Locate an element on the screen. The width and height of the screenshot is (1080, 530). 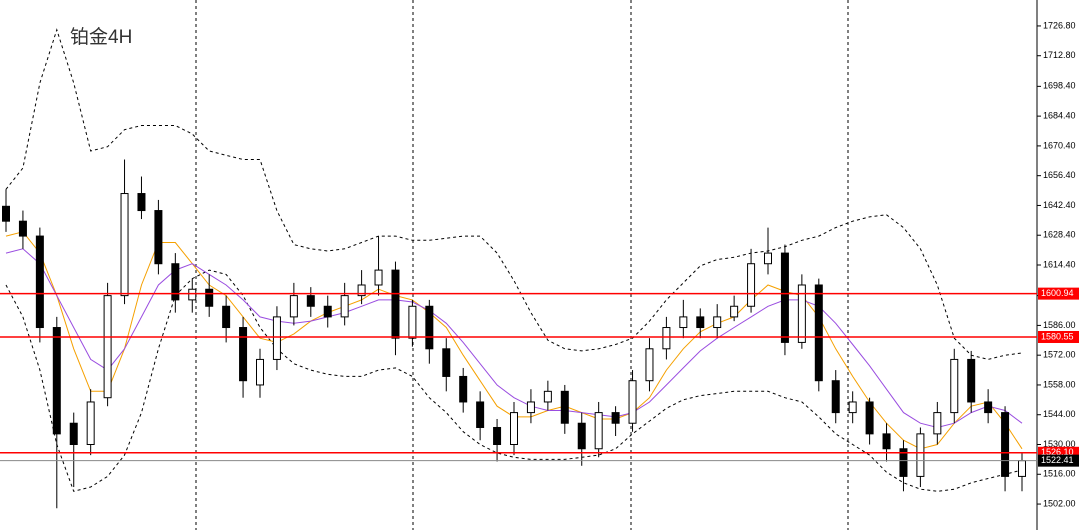
price-level-label: 1580.55 is located at coordinates (1057, 336).